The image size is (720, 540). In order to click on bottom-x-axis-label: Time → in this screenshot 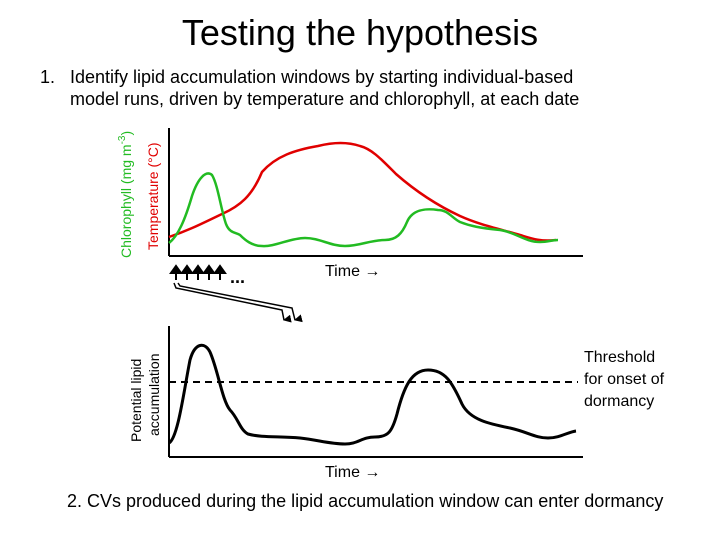, I will do `click(352, 472)`.